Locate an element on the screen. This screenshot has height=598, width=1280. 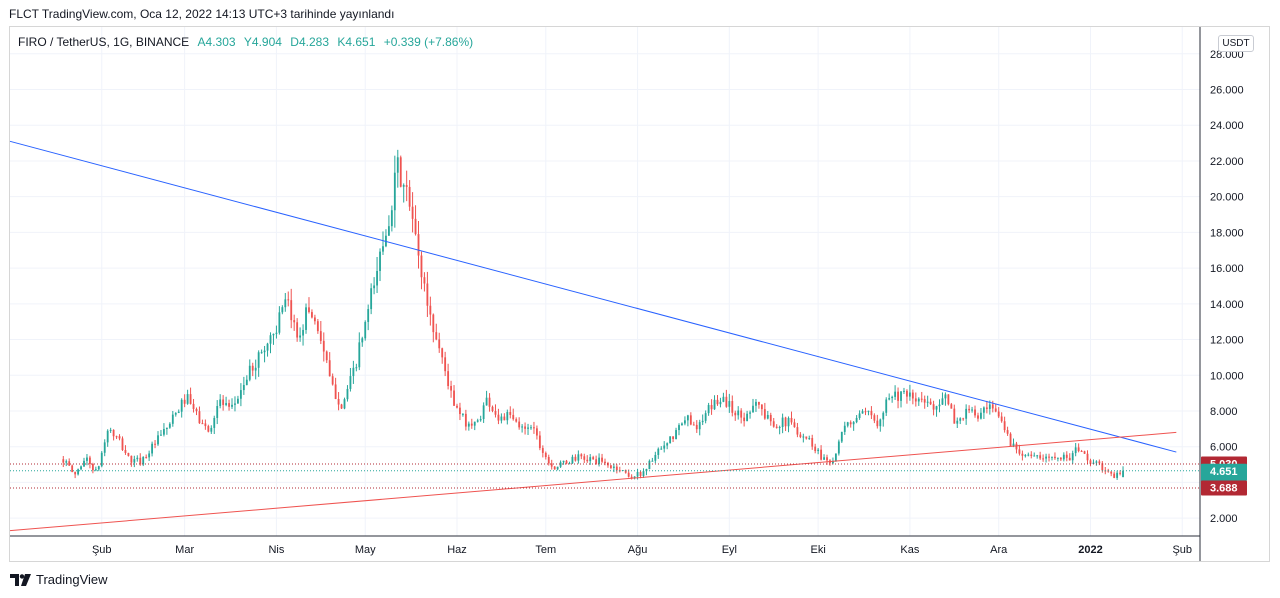
footer-brand: TradingView is located at coordinates (59, 579).